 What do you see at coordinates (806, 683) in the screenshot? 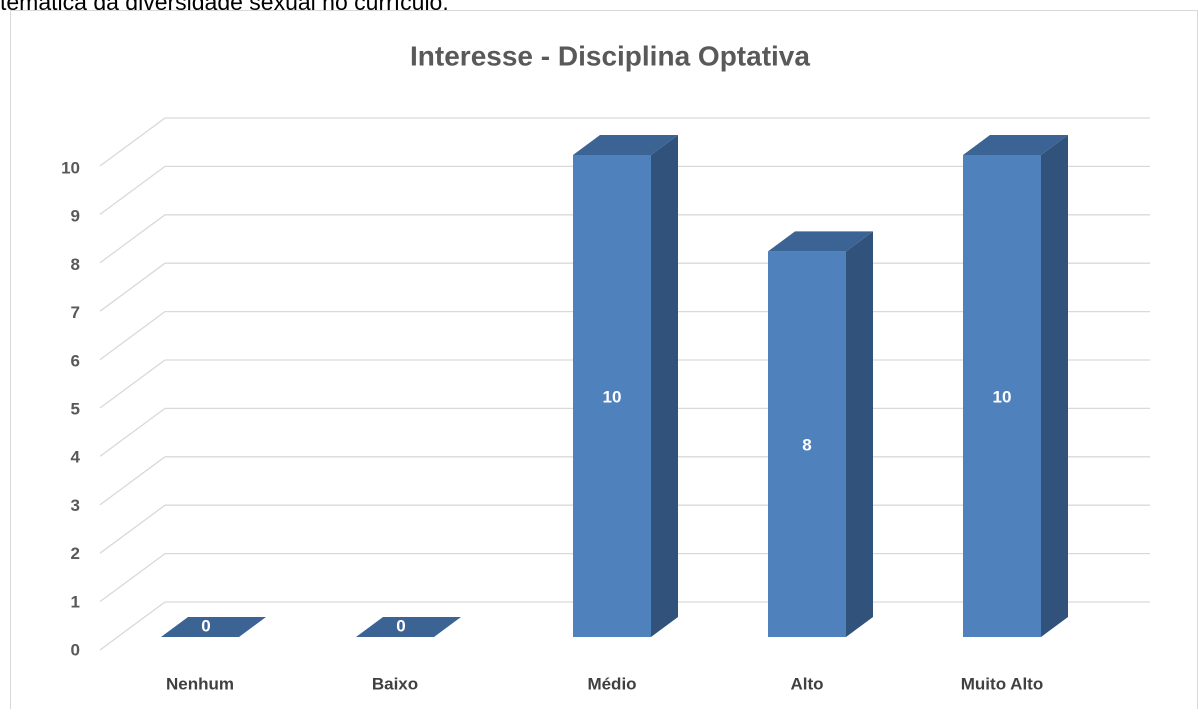
I see `x-tick-label: Alto` at bounding box center [806, 683].